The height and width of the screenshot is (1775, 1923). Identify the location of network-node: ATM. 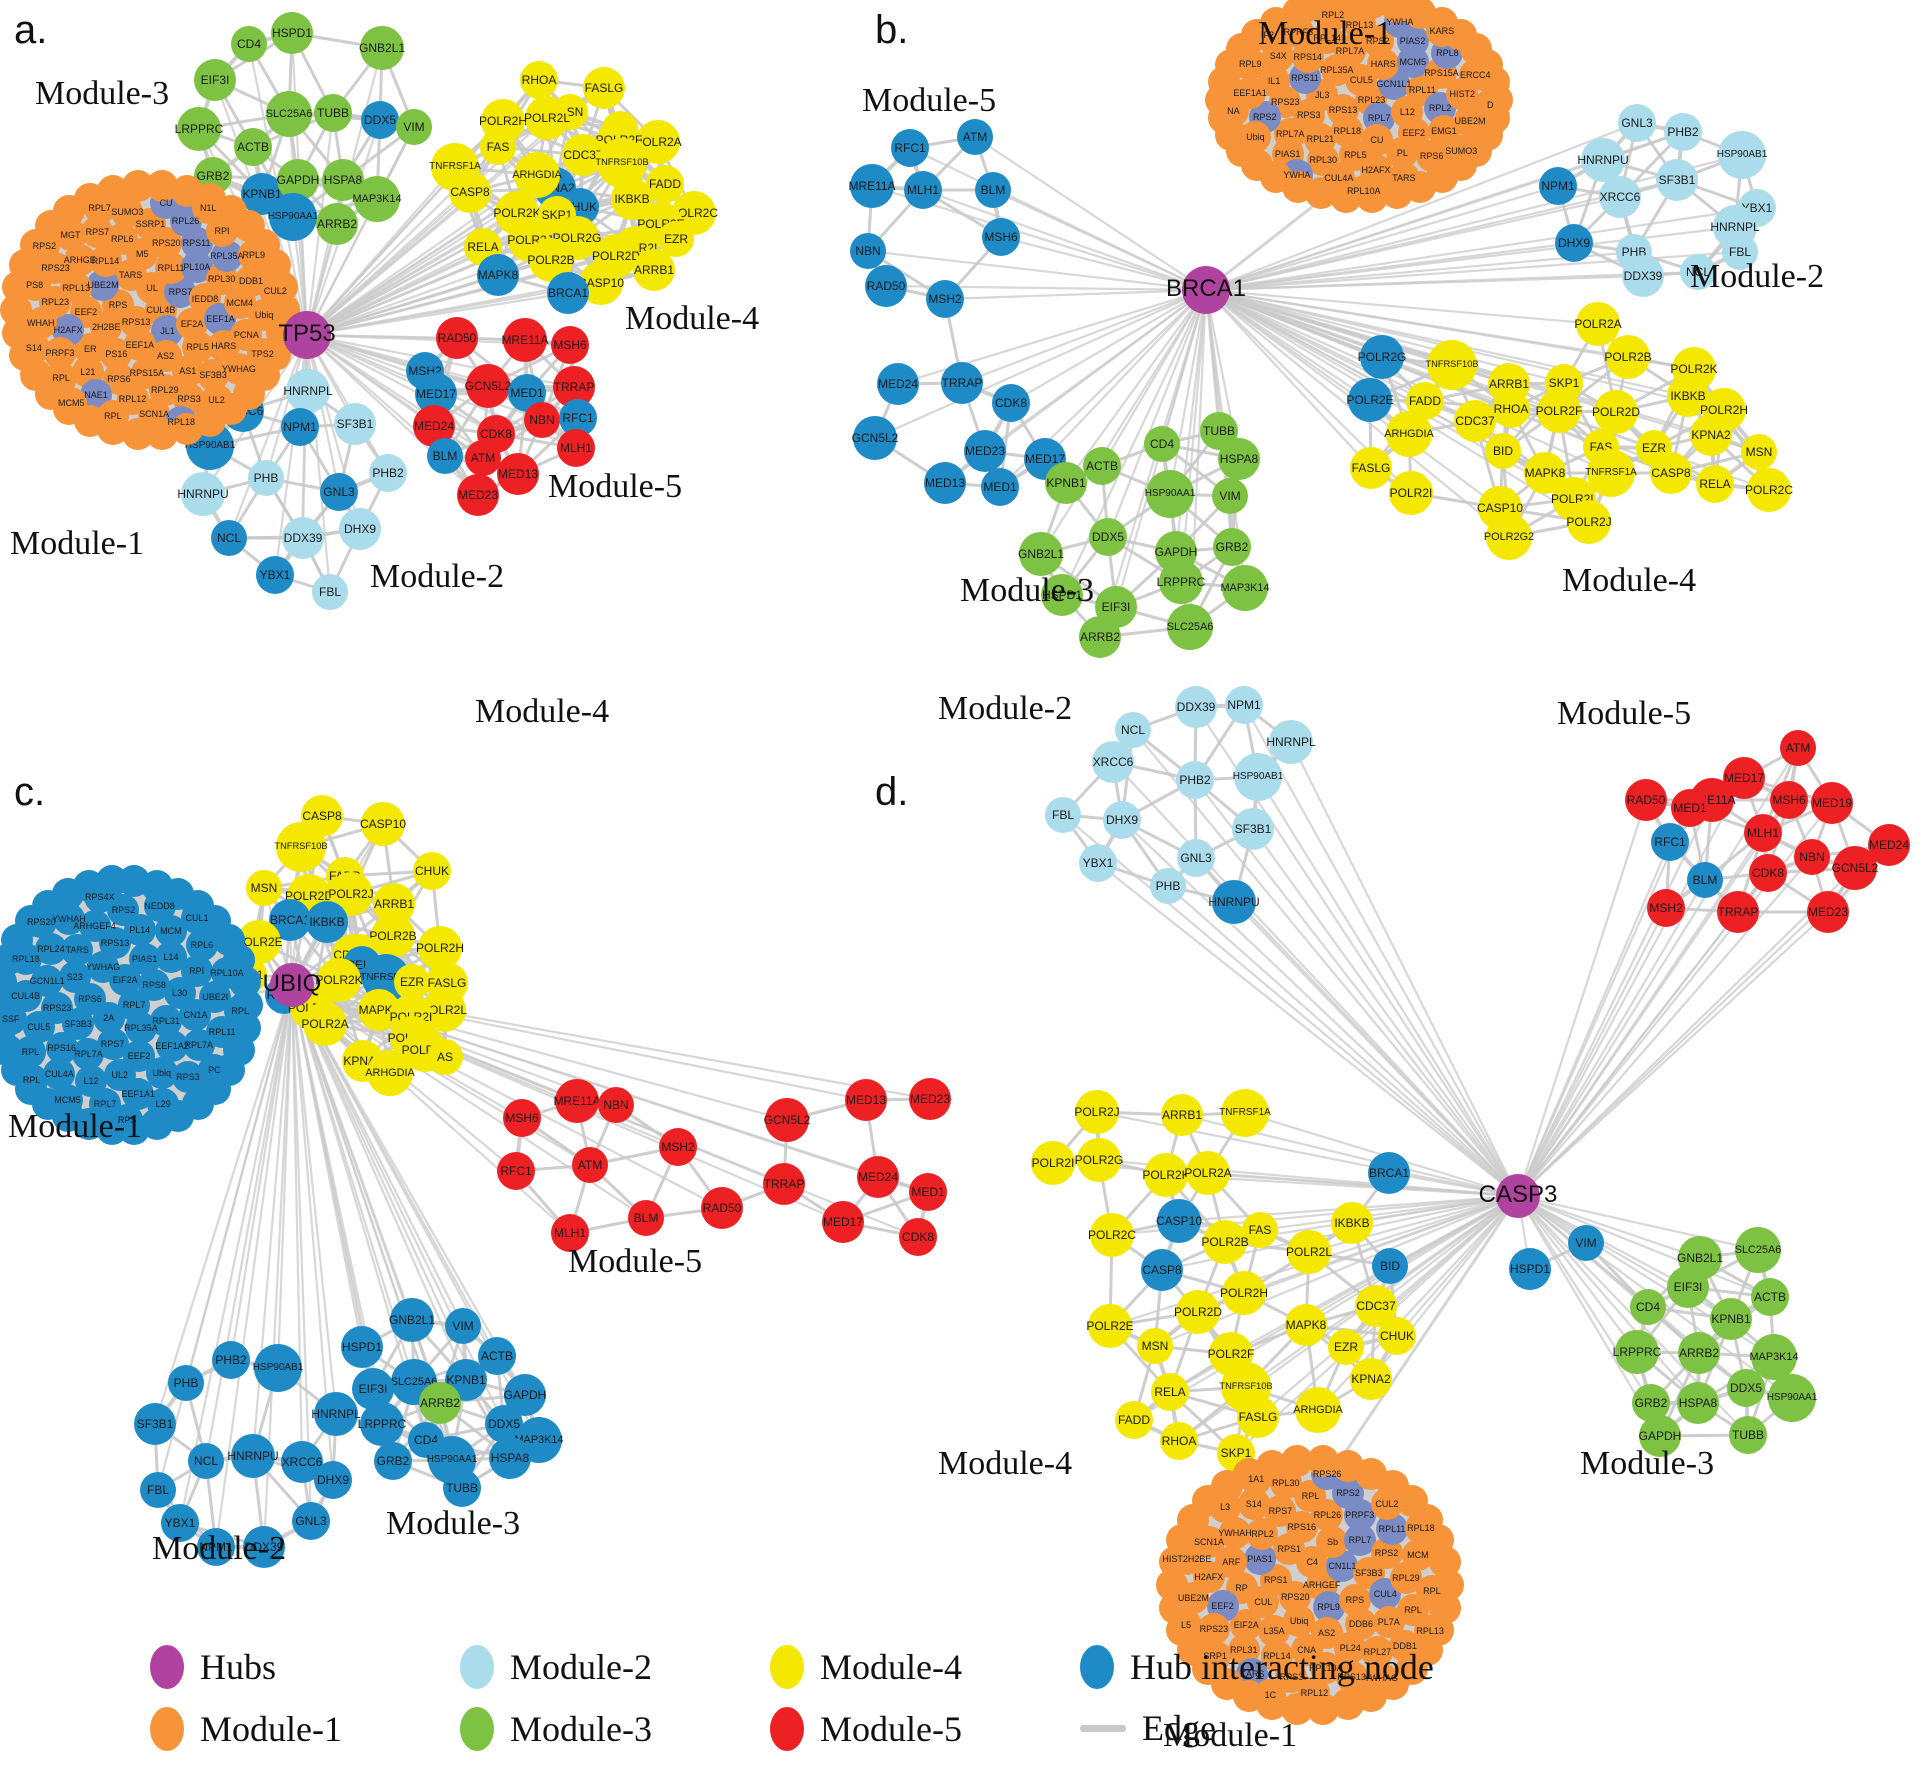
(975, 137).